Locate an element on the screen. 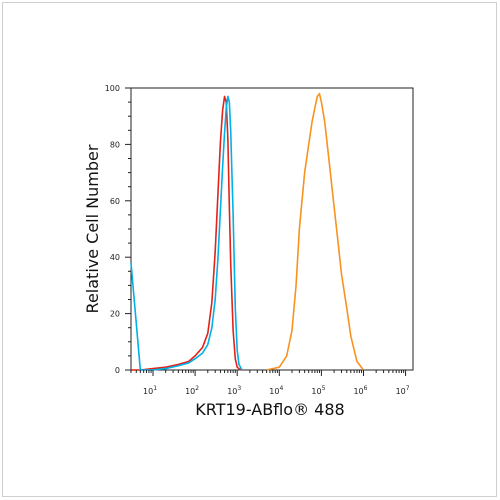  y-tick-label: 20 is located at coordinates (115, 314).